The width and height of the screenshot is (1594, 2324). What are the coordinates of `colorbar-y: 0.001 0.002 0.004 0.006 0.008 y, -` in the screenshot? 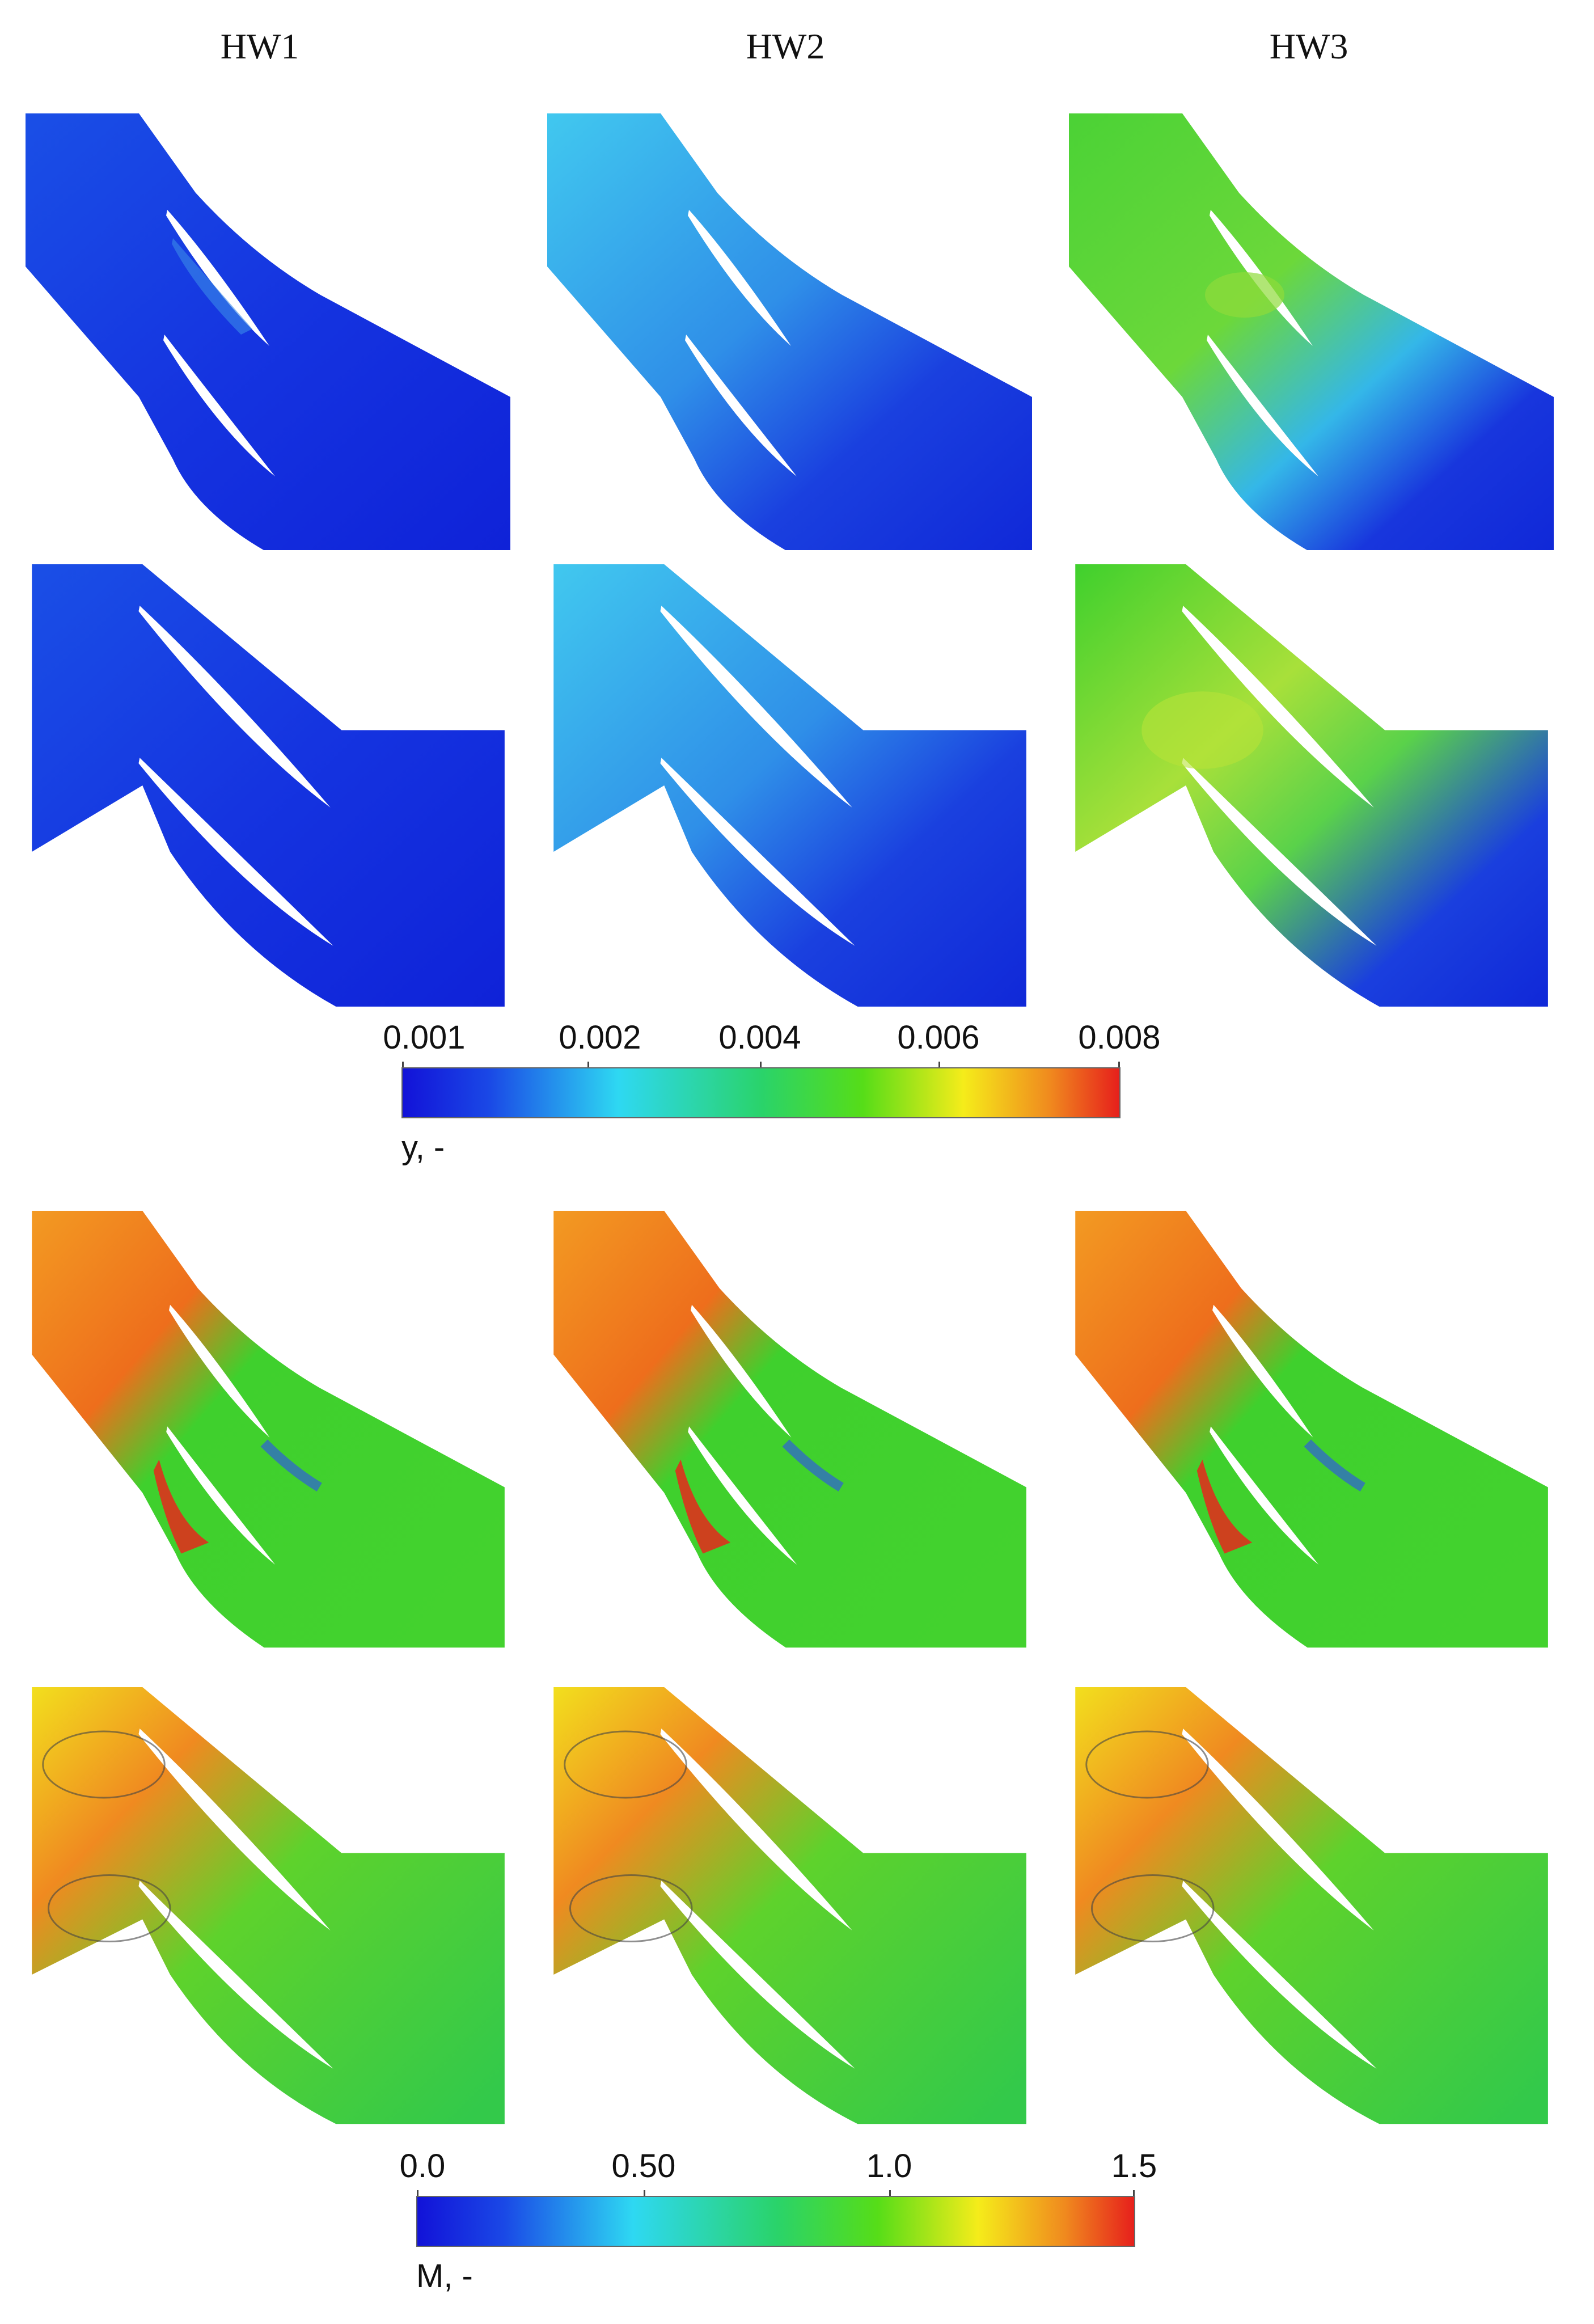 It's located at (797, 1100).